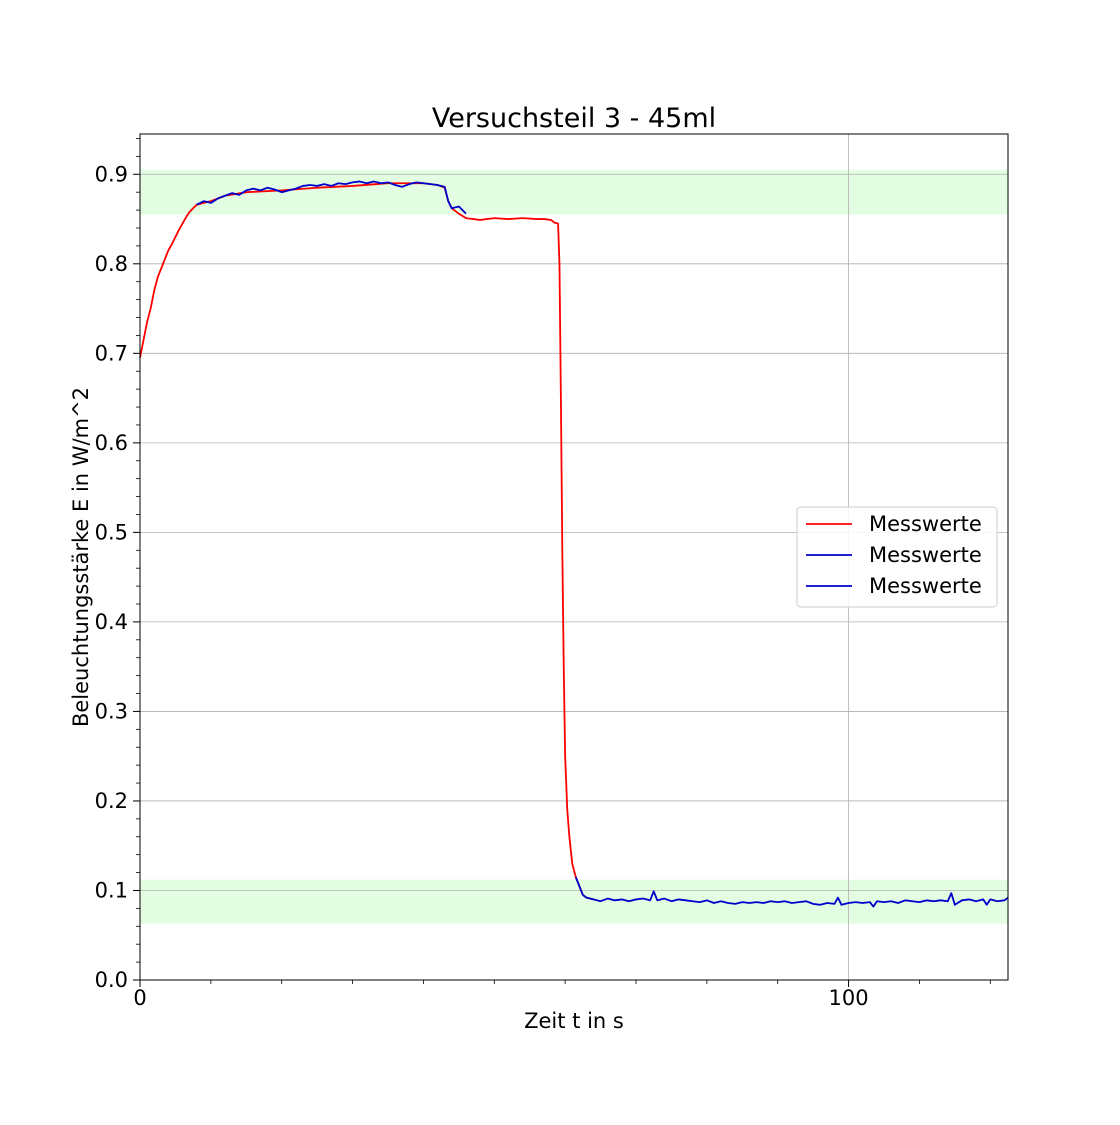 The image size is (1120, 1125). I want to click on y-tick-label: 0.0, so click(111, 980).